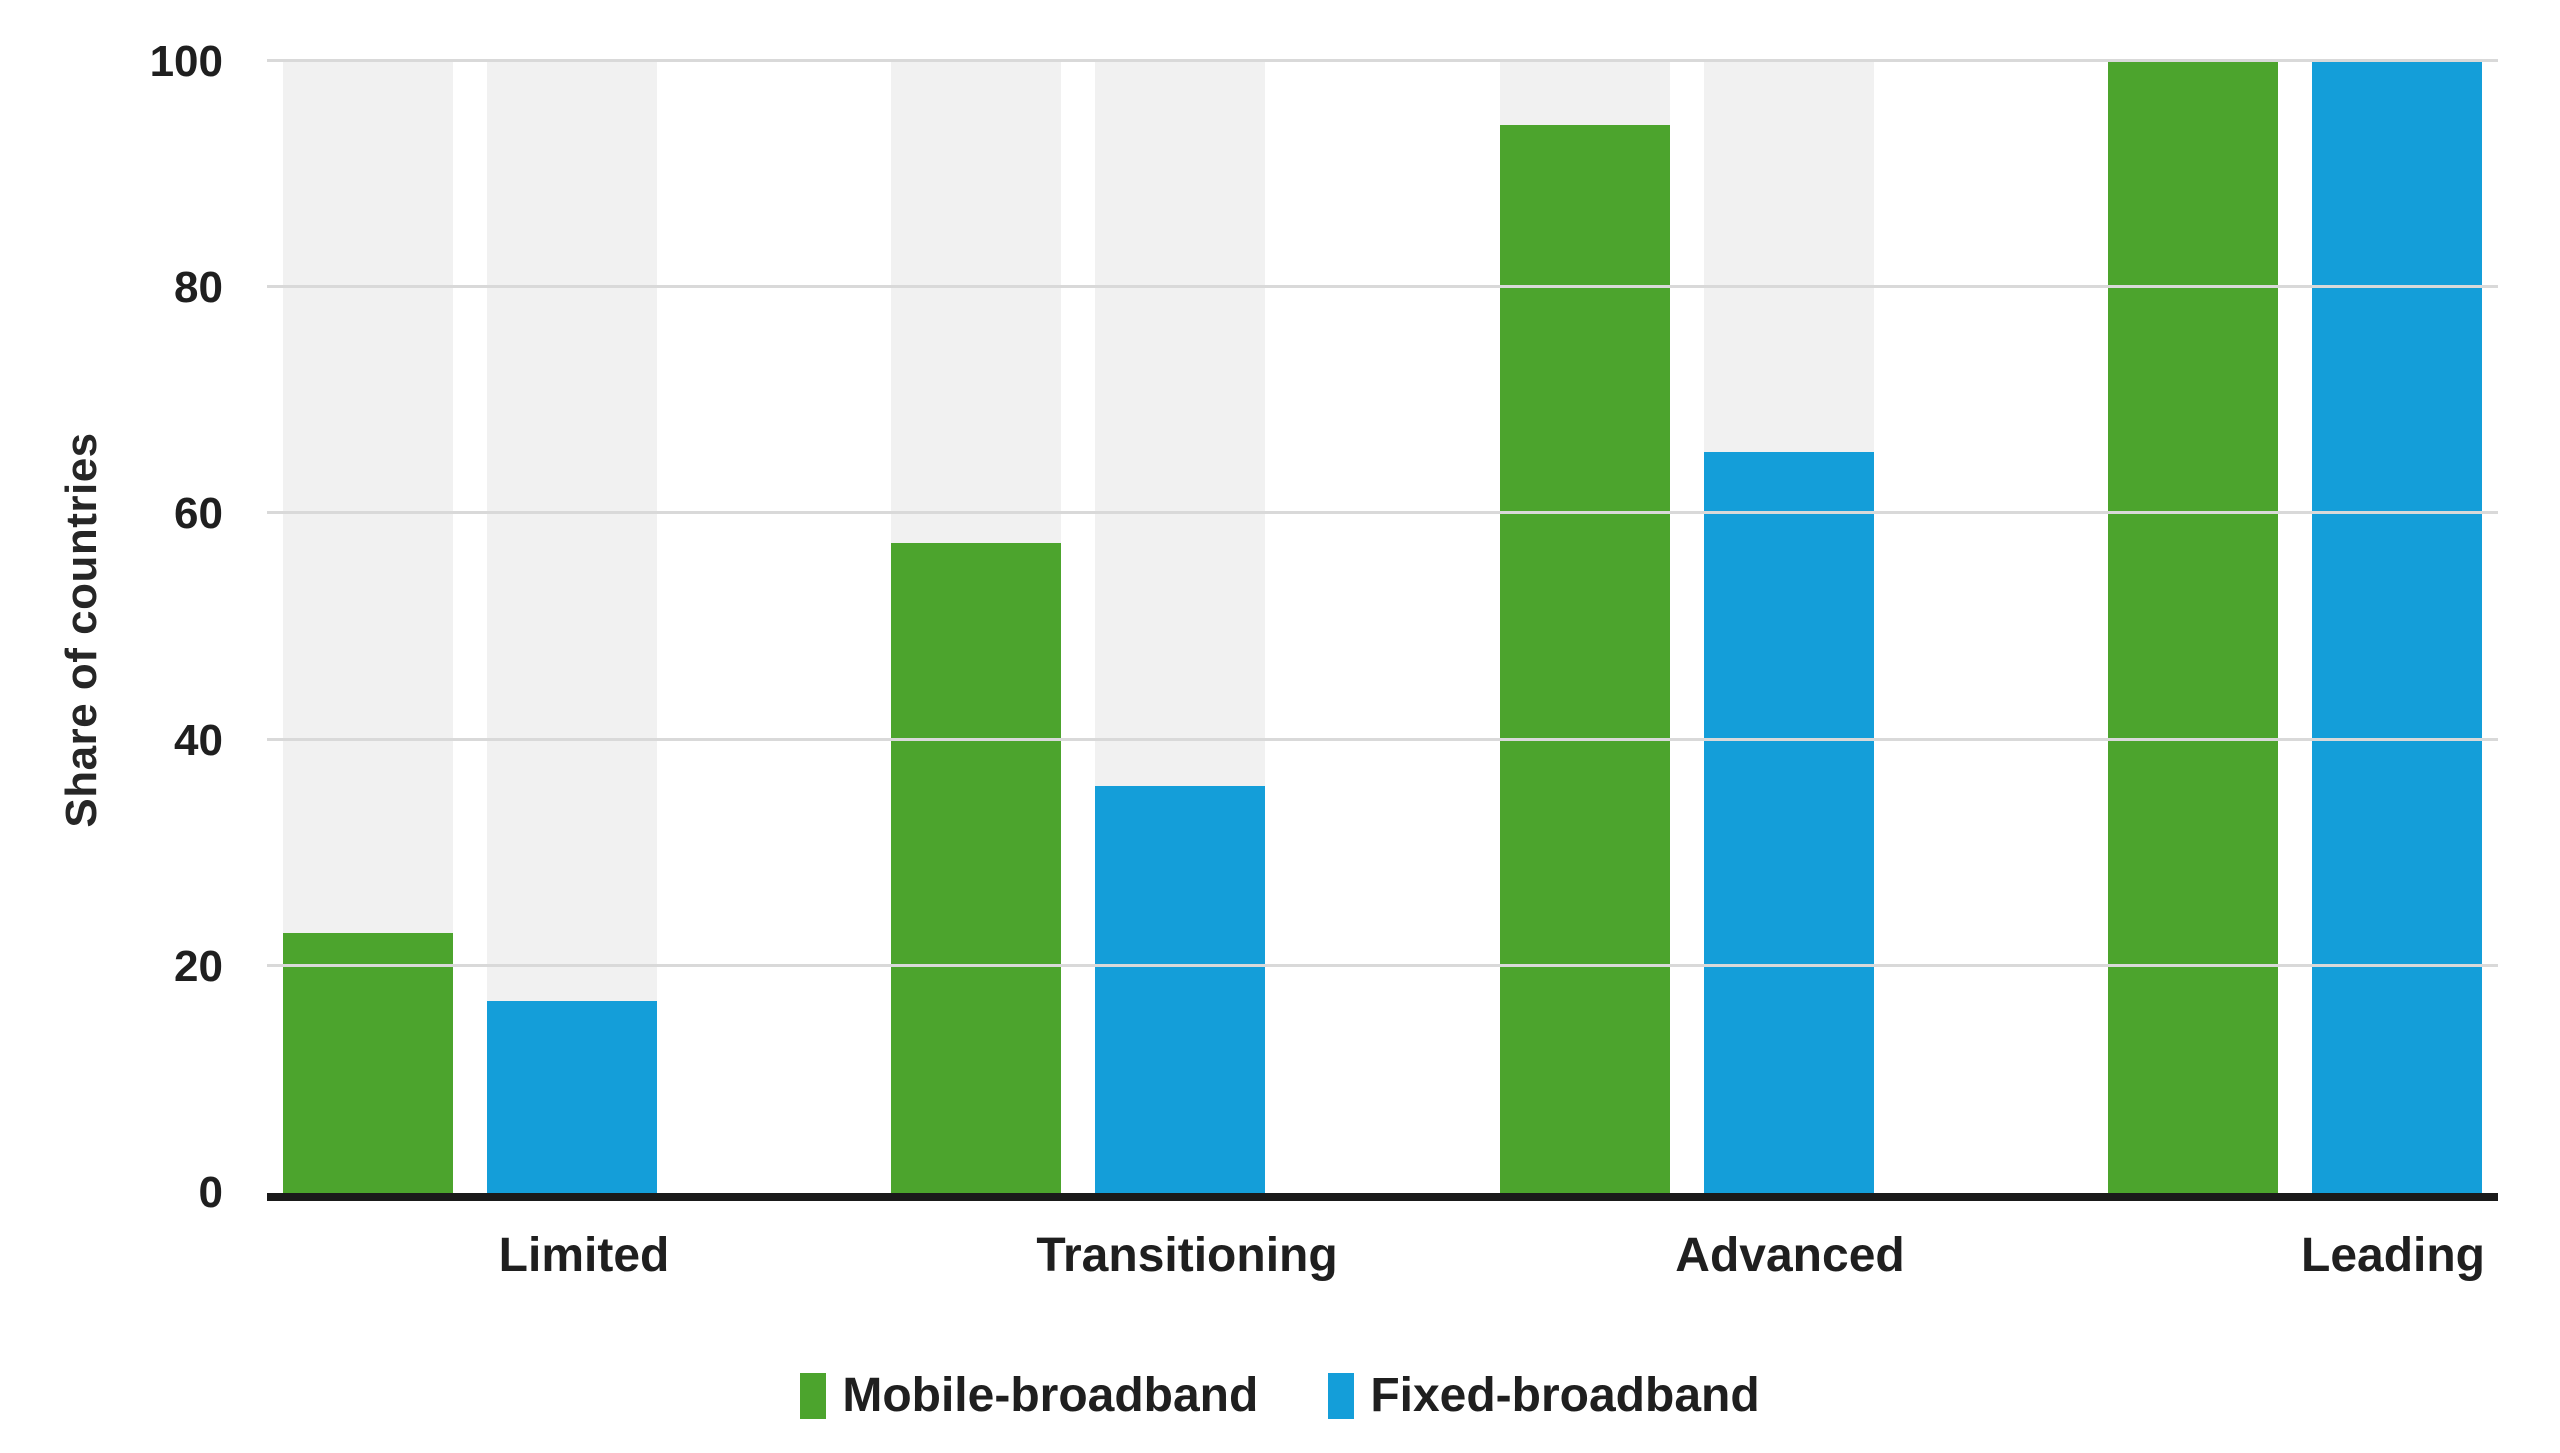 The image size is (2560, 1453). Describe the element at coordinates (1788, 822) in the screenshot. I see `bar-fixed-broadband-advanced` at that location.